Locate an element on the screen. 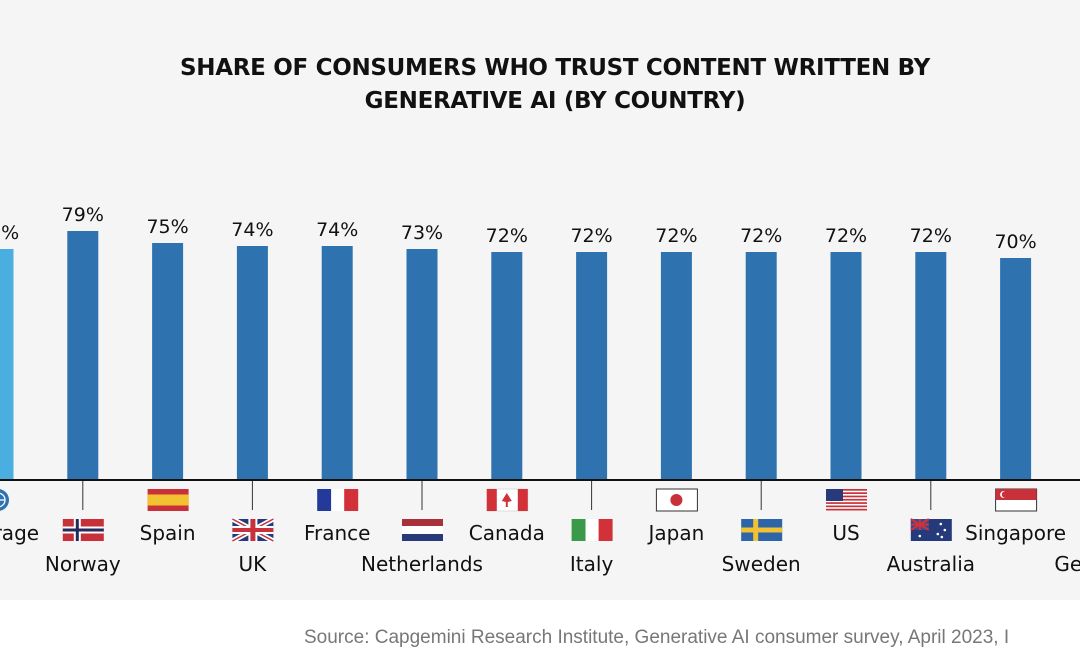  bar-netherlands is located at coordinates (422, 364).